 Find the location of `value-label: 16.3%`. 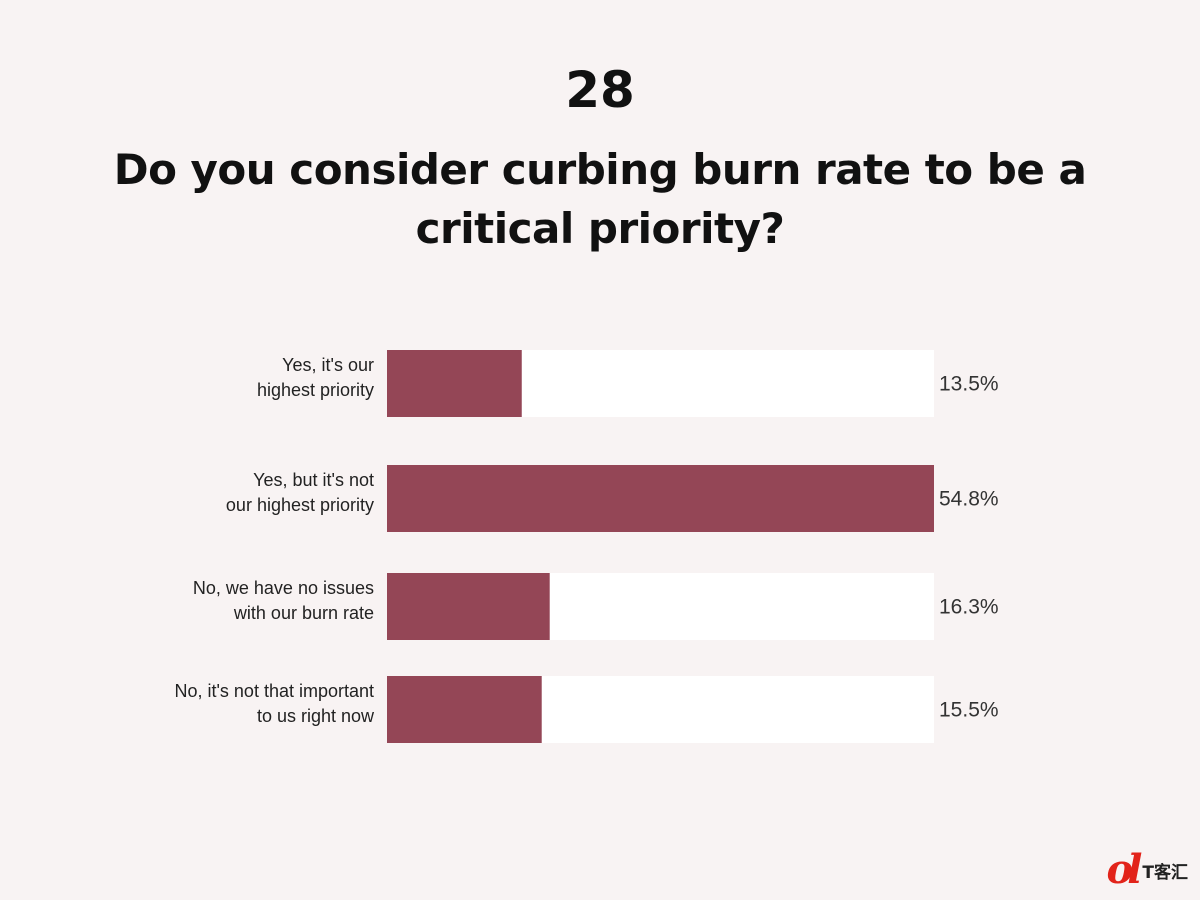

value-label: 16.3% is located at coordinates (969, 607).